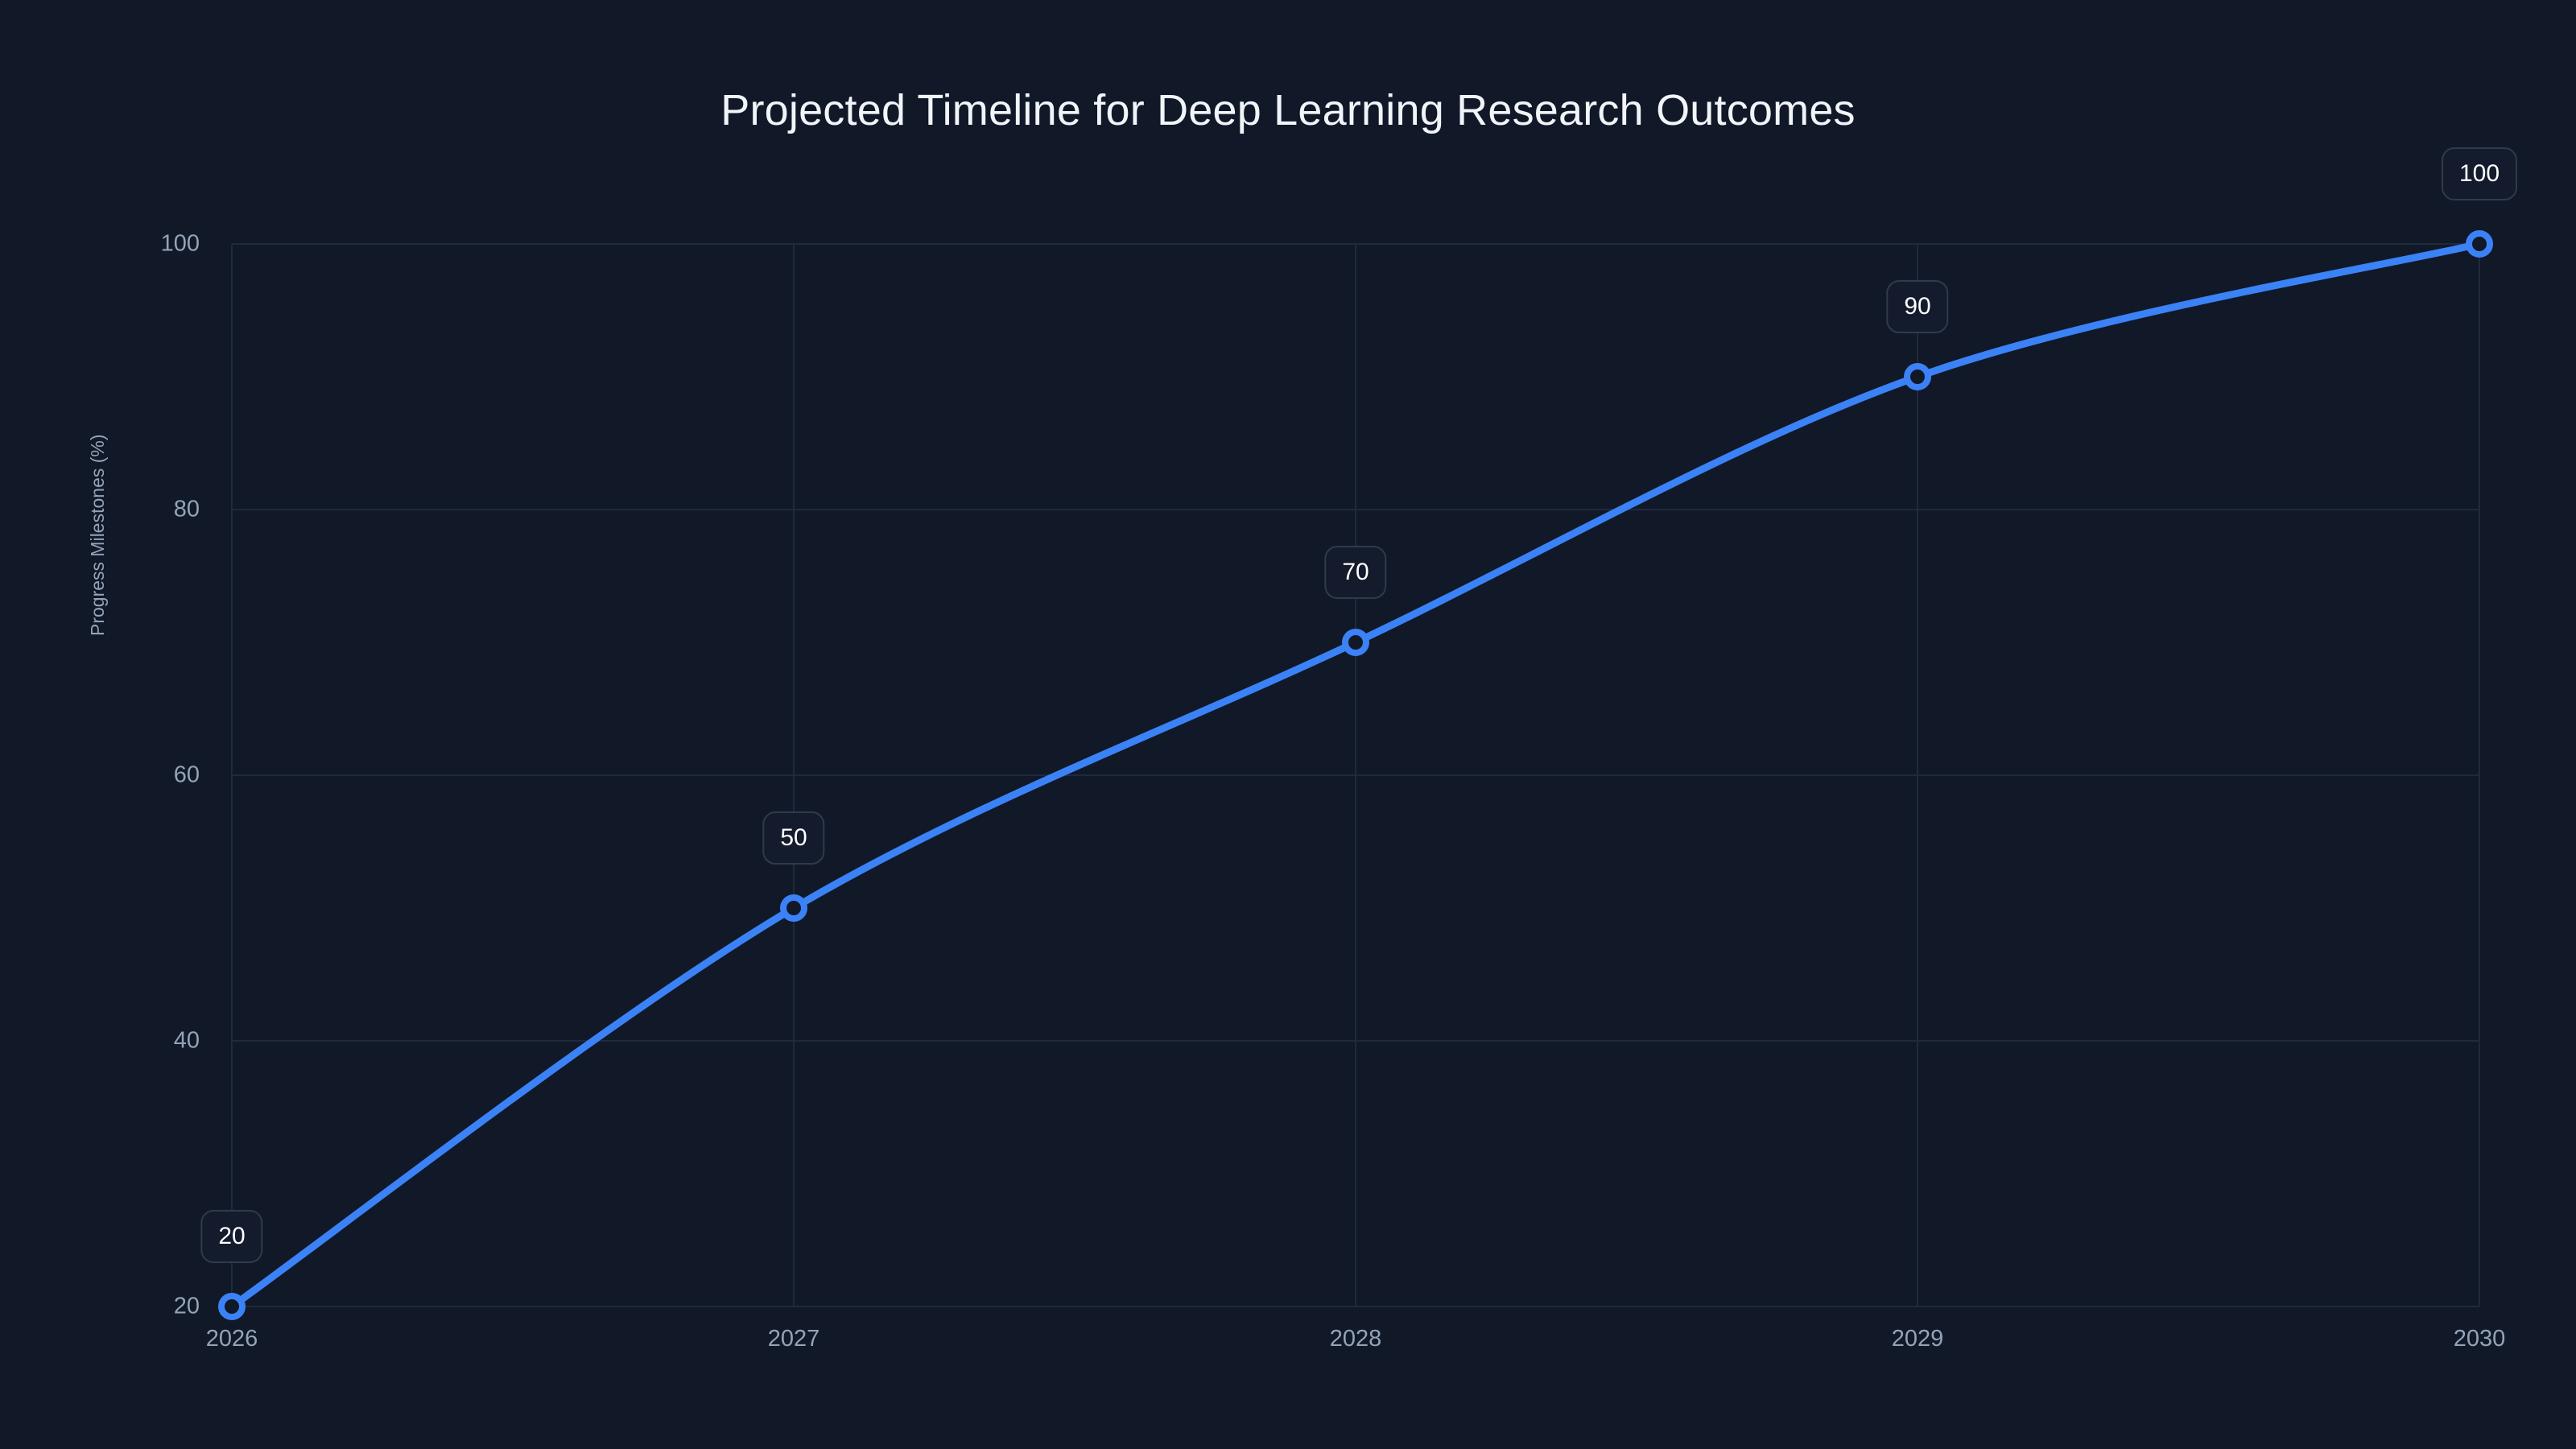  What do you see at coordinates (231, 1236) in the screenshot?
I see `data-point-value-label: 20` at bounding box center [231, 1236].